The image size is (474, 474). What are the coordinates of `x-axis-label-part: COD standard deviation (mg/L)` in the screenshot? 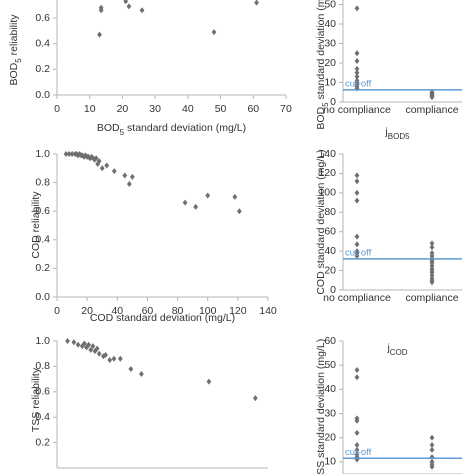 It's located at (162, 318).